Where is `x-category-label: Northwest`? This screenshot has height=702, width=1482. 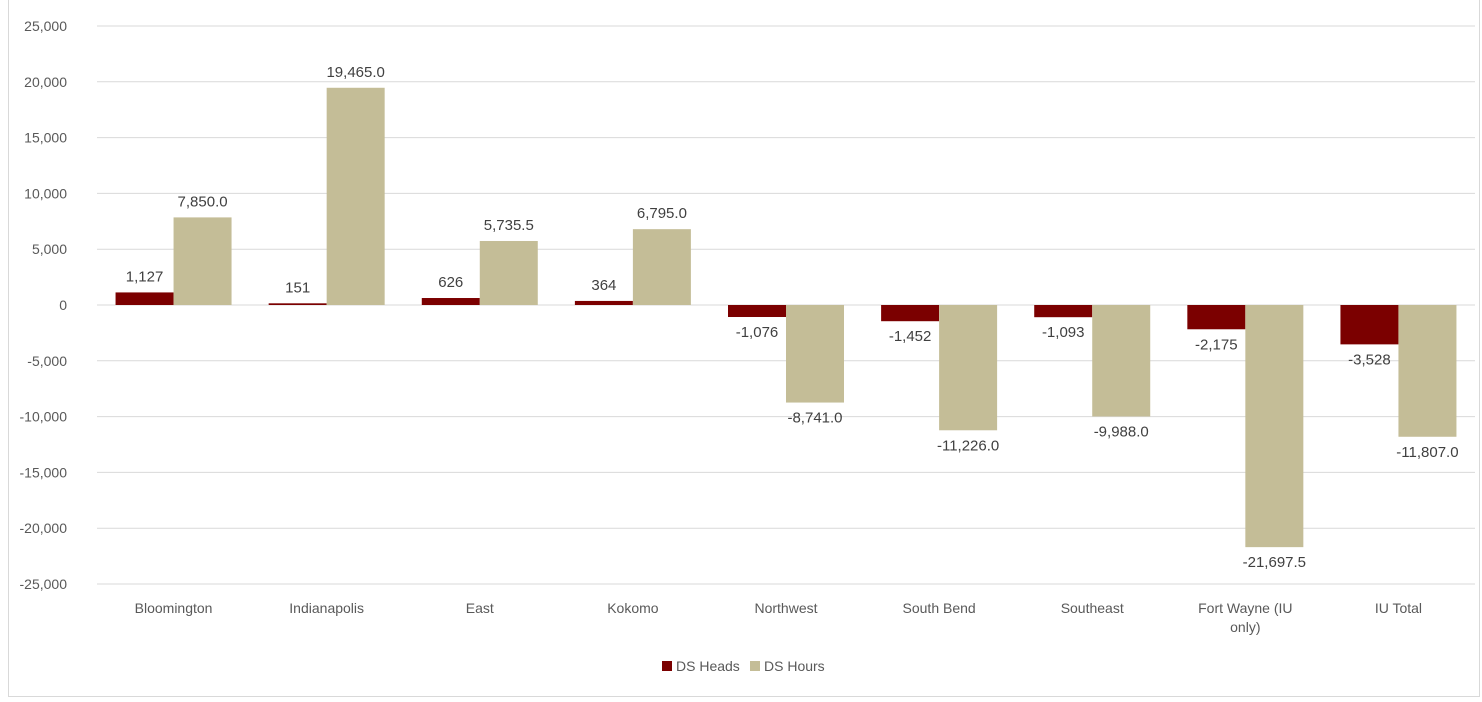 x-category-label: Northwest is located at coordinates (785, 608).